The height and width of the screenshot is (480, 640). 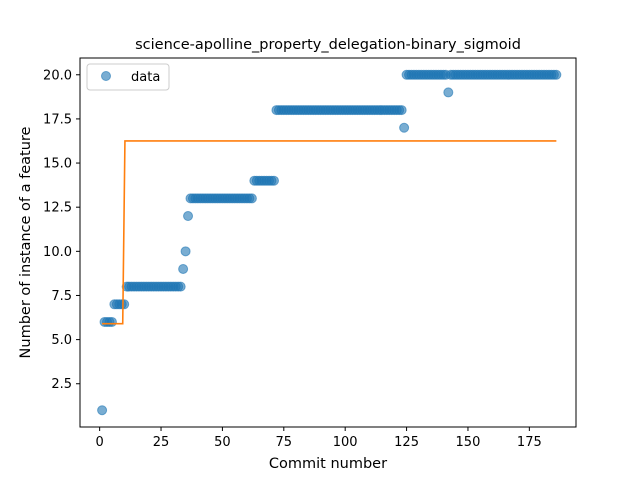 I want to click on x-axis-label: Commit number, so click(x=328, y=464).